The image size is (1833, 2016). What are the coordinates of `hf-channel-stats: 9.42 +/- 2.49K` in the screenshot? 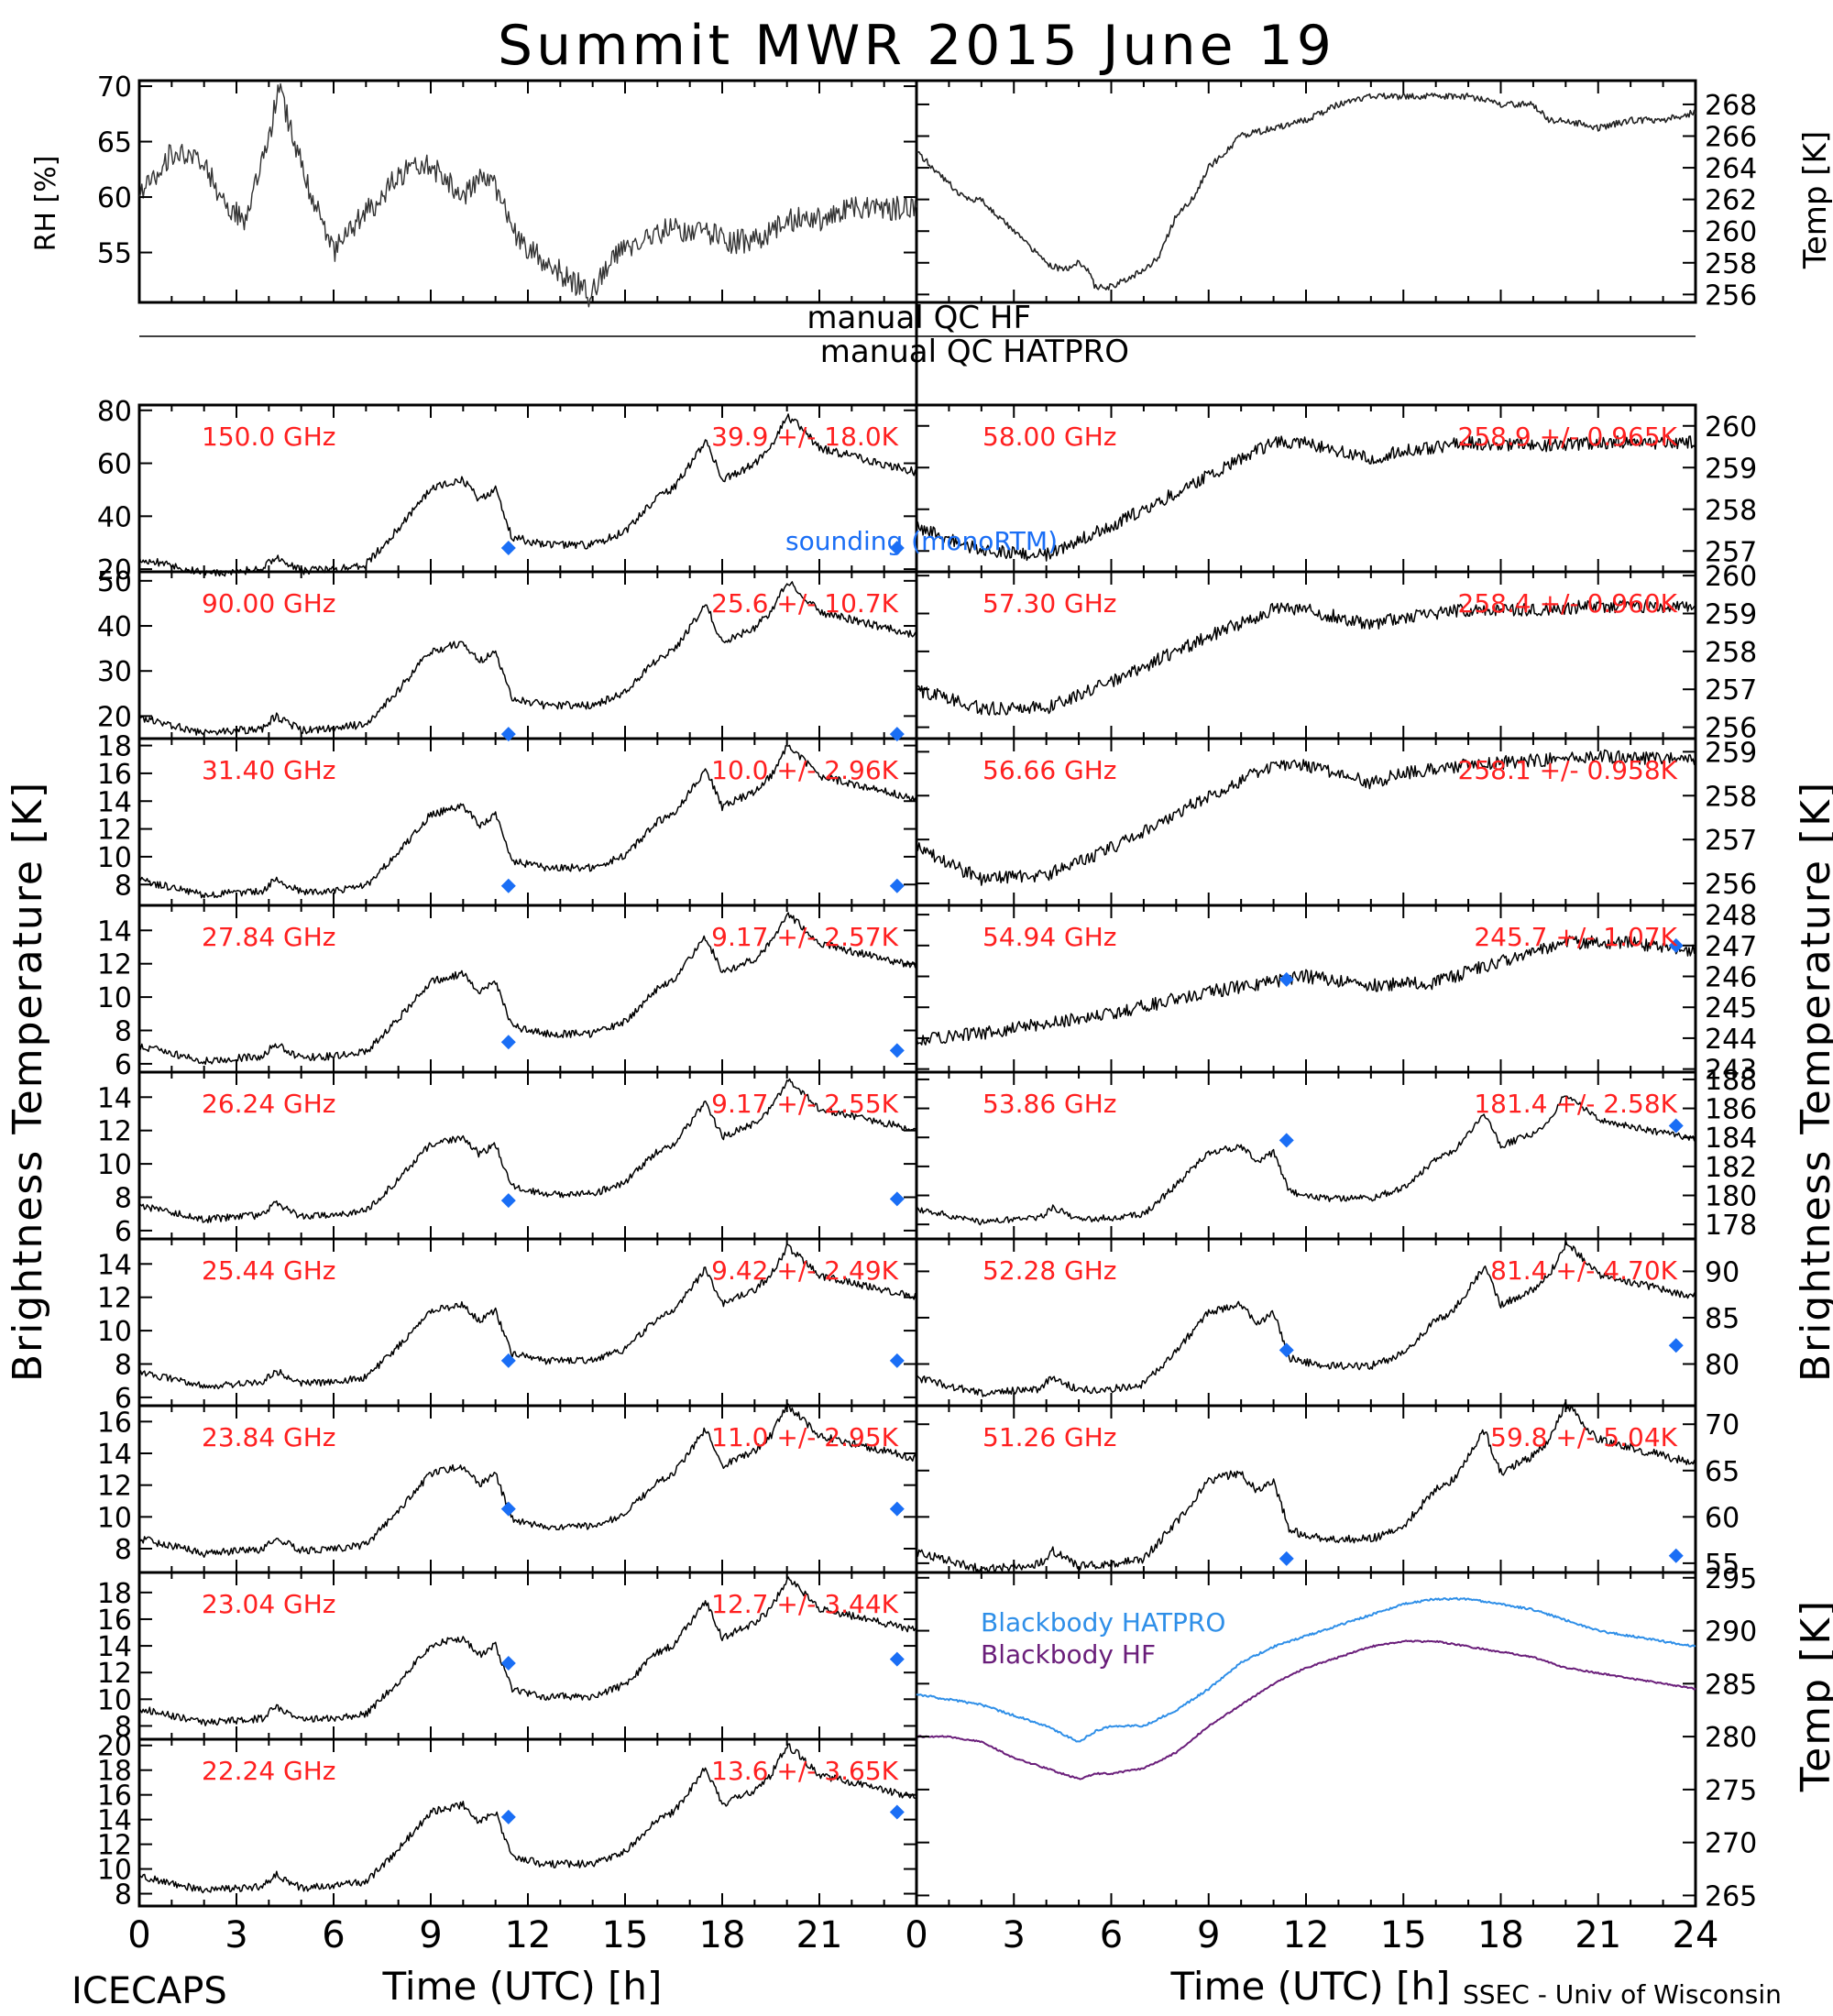 It's located at (804, 1270).